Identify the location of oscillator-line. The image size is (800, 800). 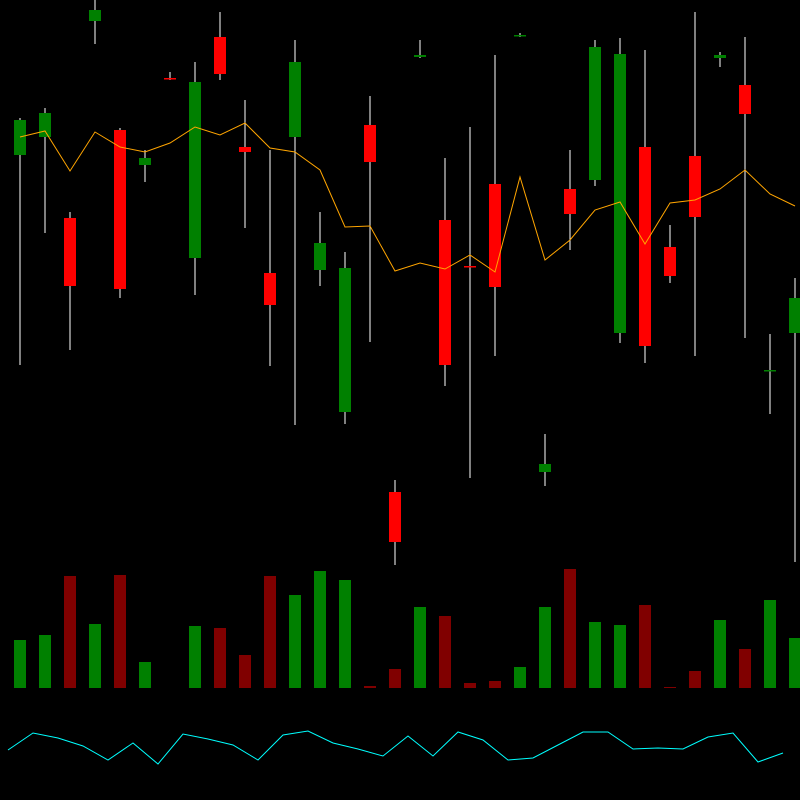
(395, 747).